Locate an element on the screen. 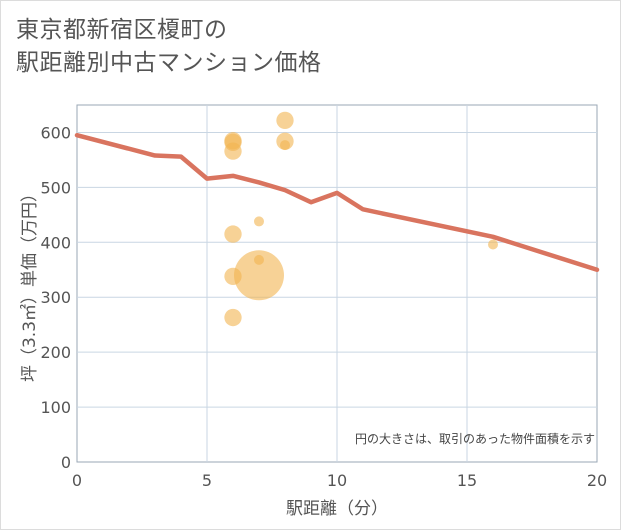  y-tick-label: 400 is located at coordinates (55, 242).